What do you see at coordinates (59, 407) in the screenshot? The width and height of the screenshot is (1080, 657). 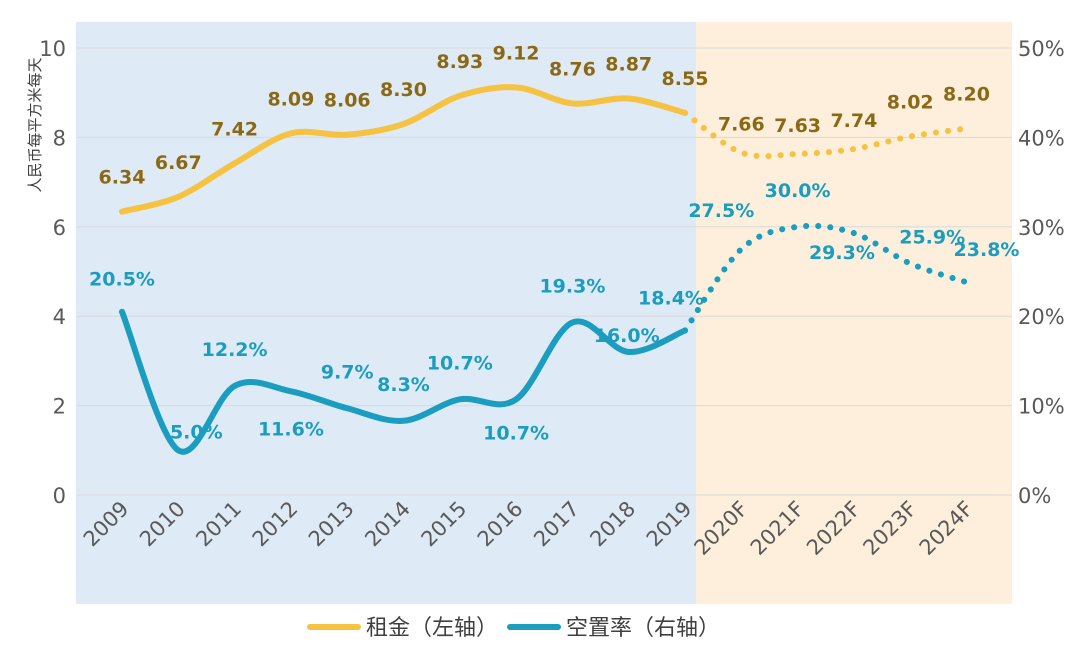 I see `left-tick-label: 2` at bounding box center [59, 407].